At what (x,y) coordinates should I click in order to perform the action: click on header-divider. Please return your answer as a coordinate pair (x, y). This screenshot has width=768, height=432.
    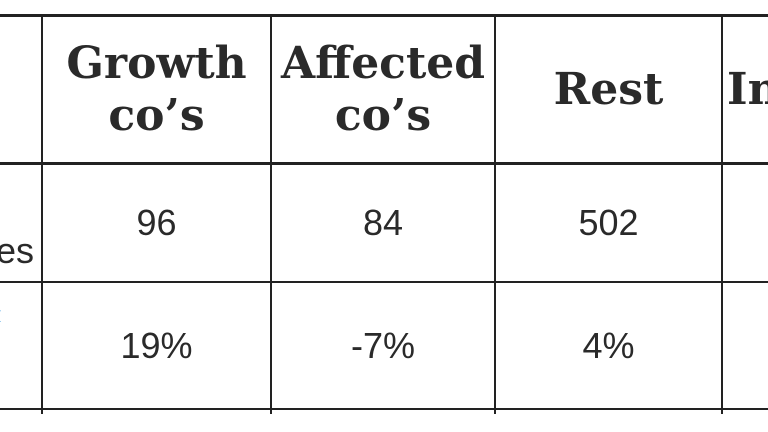
    Looking at the image, I should click on (384, 163).